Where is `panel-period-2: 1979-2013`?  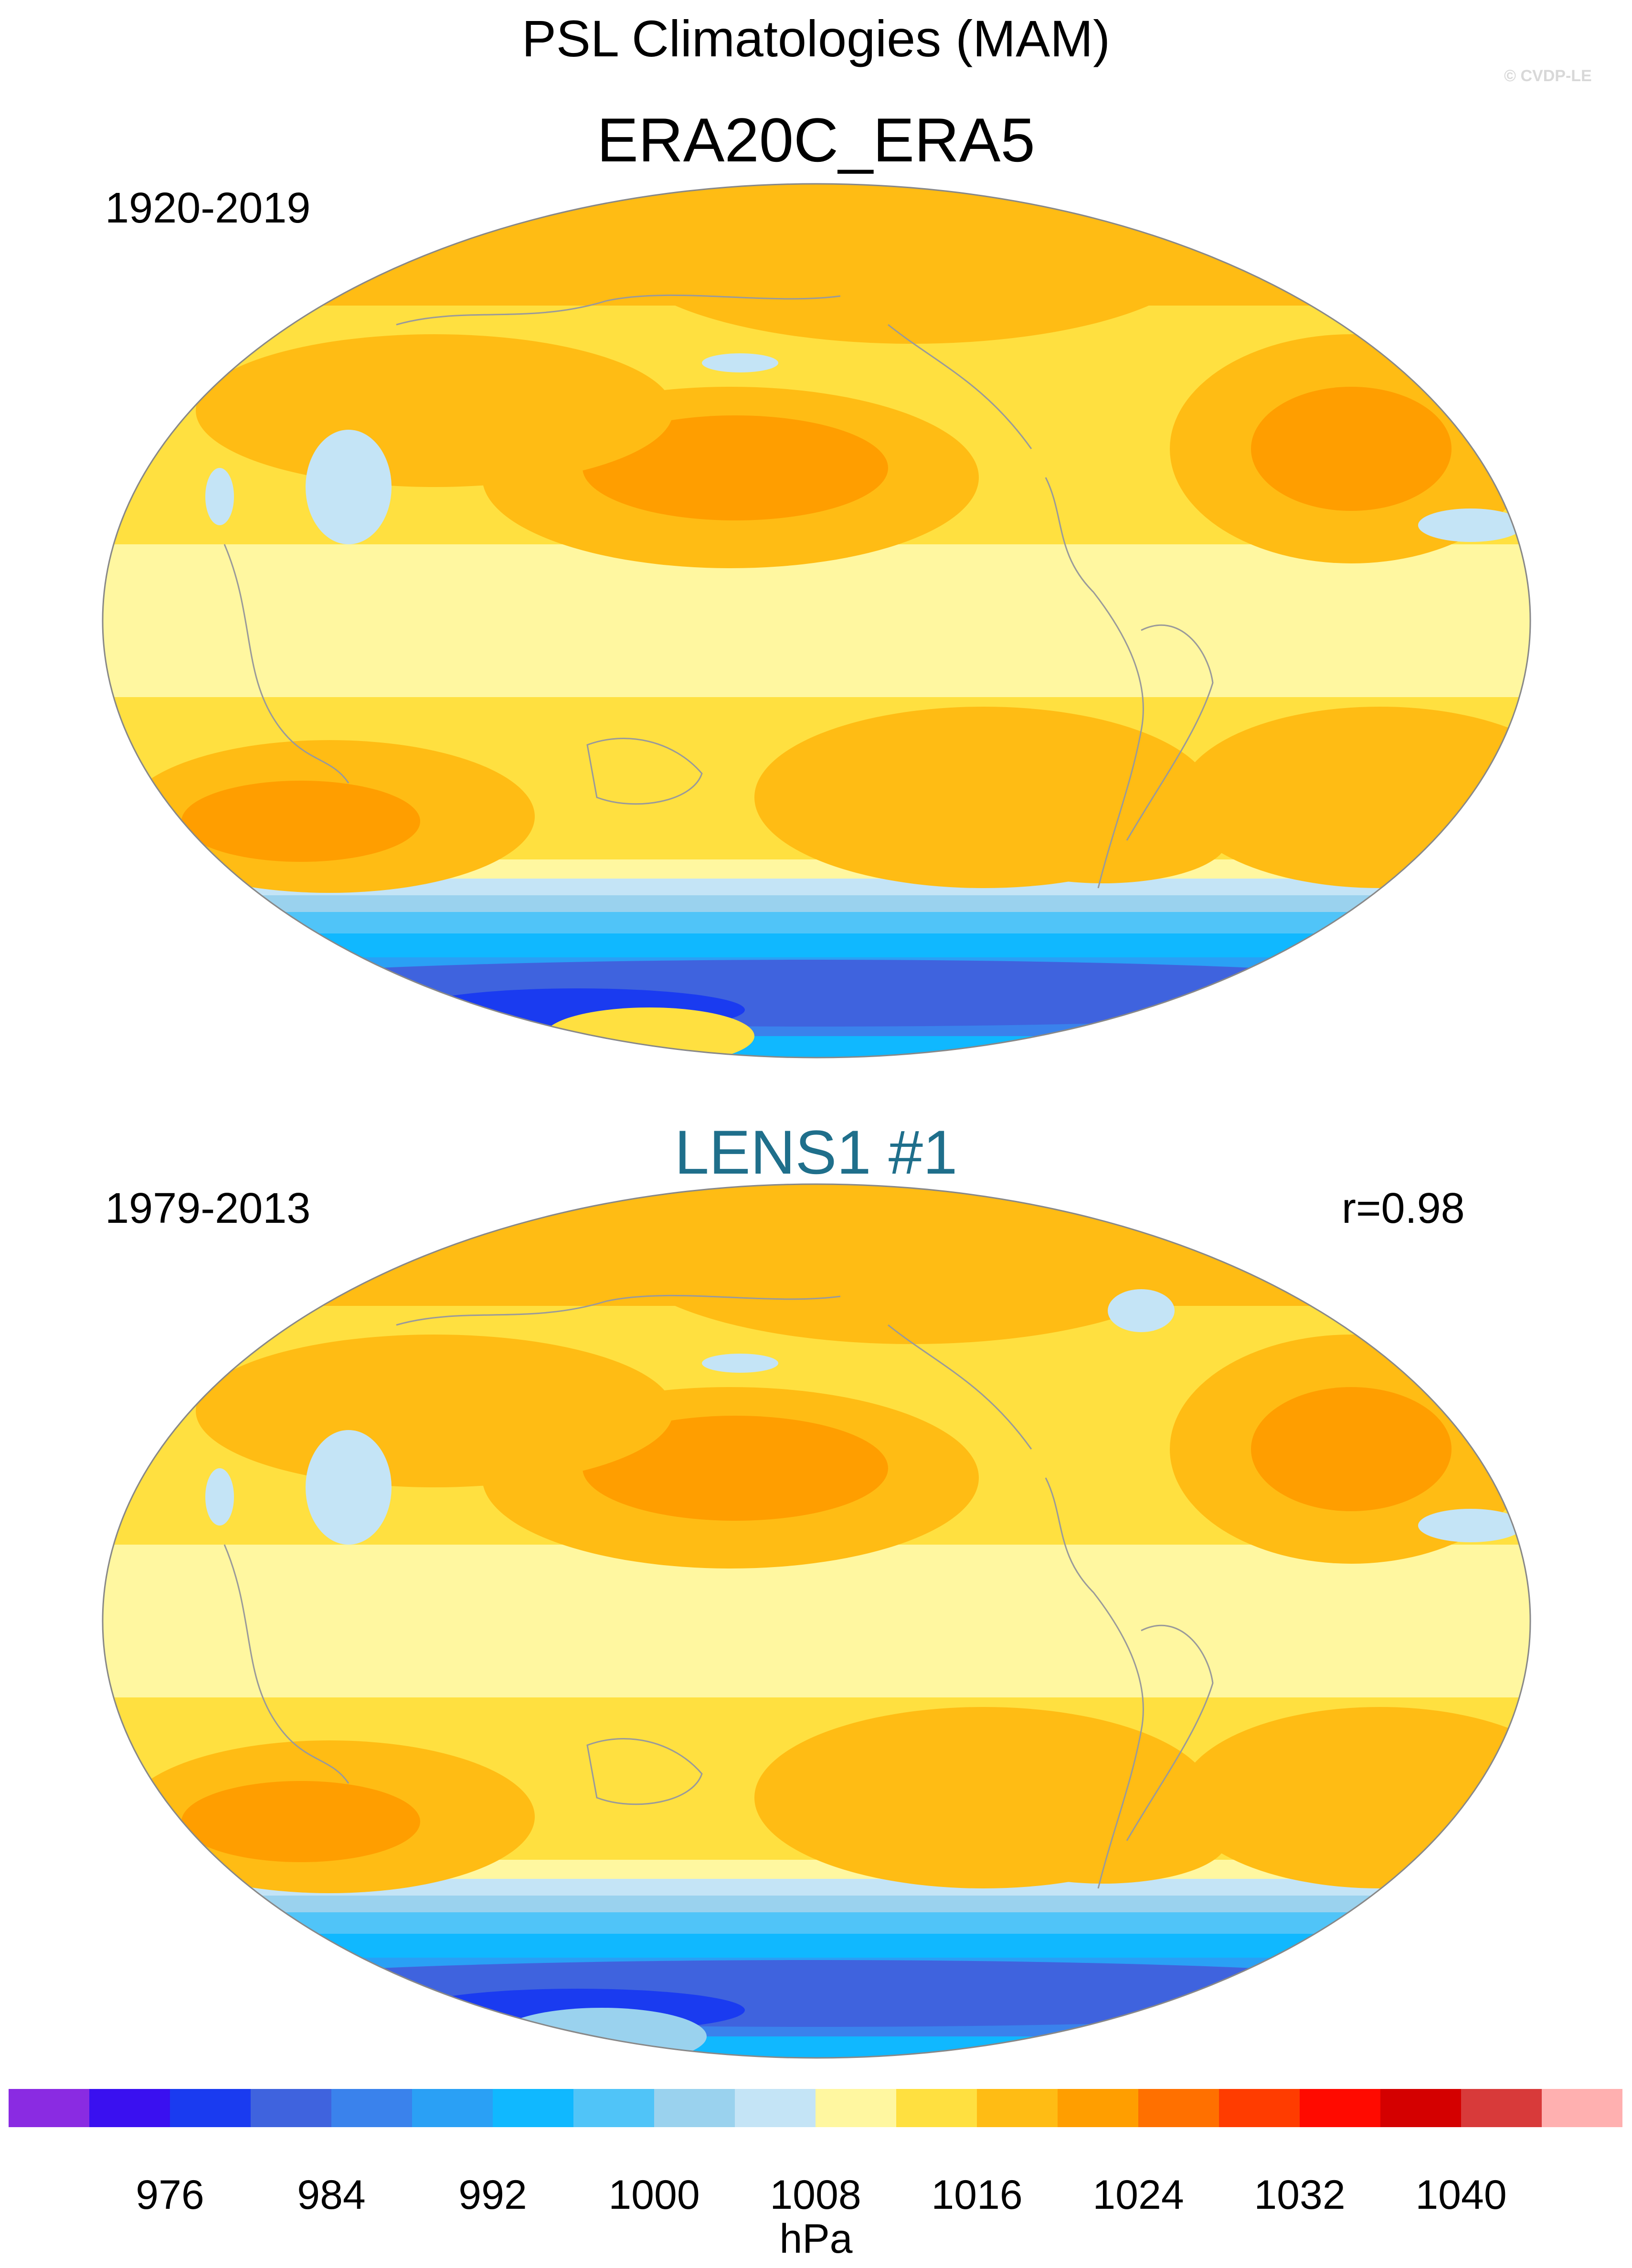
panel-period-2: 1979-2013 is located at coordinates (208, 1208).